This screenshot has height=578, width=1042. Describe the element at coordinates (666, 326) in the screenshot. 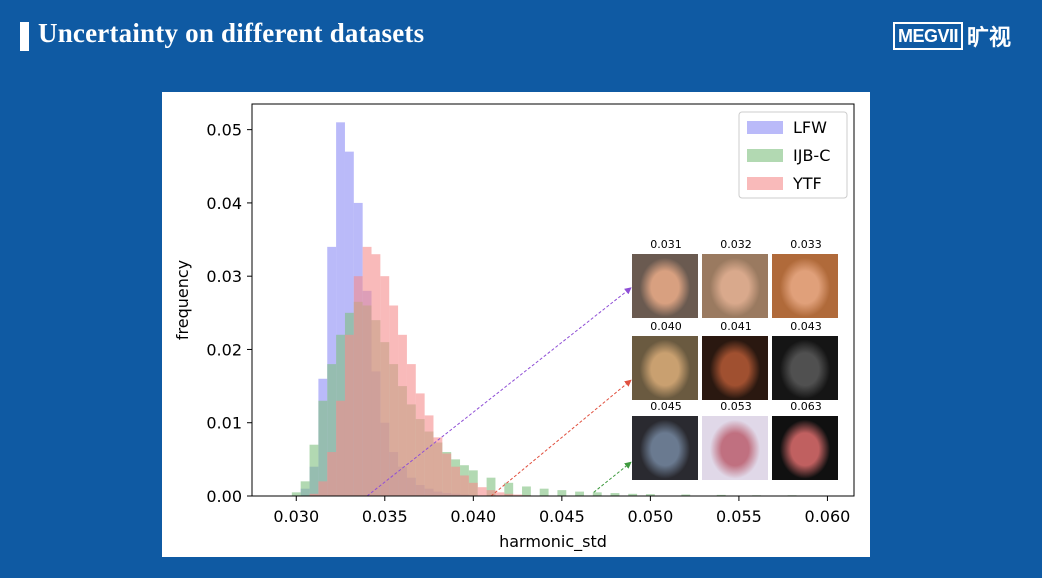

I see `face-score-label: 0.040` at that location.